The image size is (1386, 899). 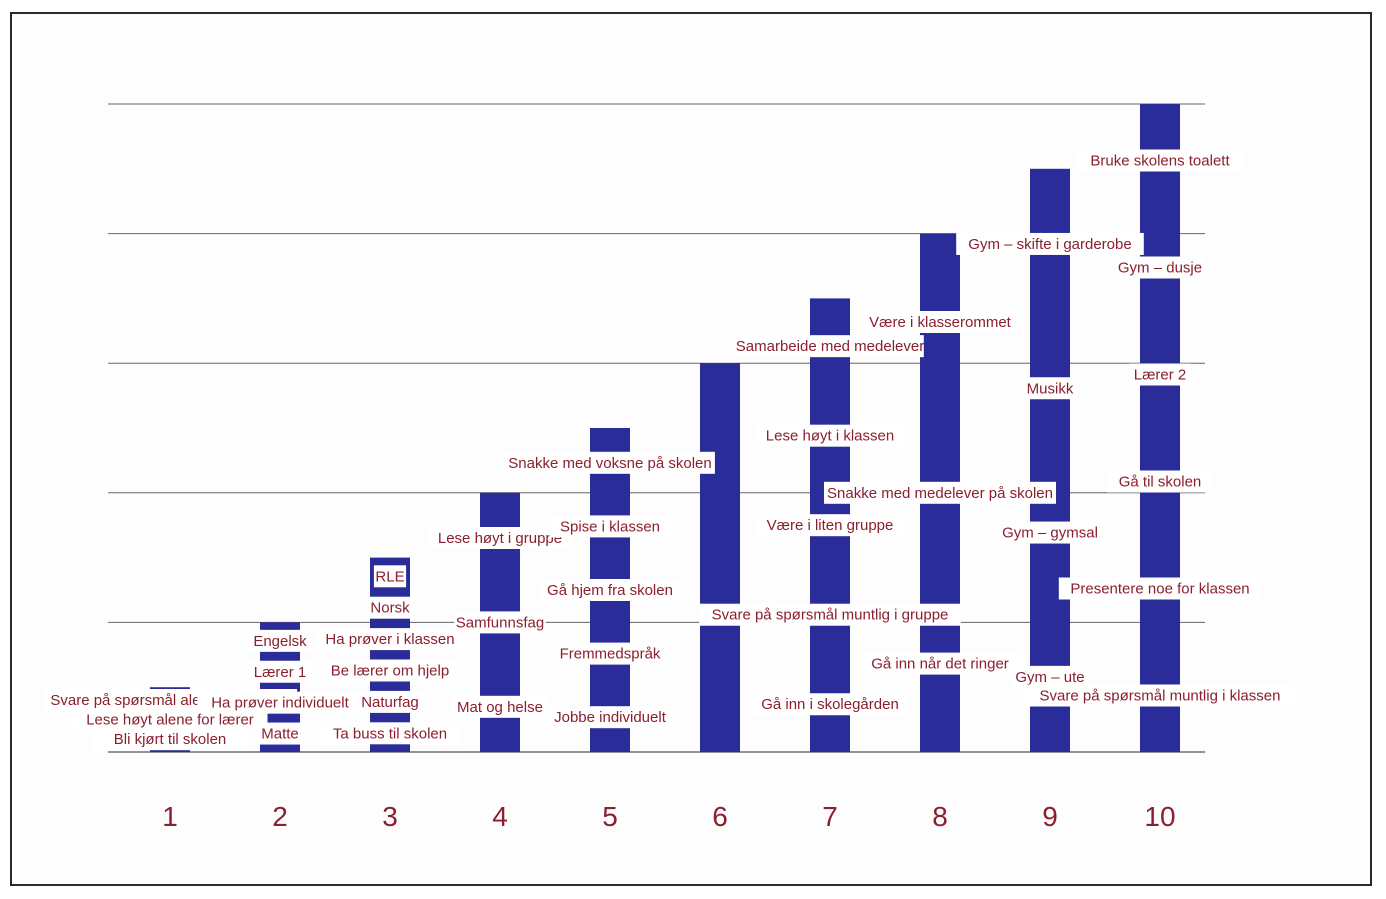 What do you see at coordinates (940, 816) in the screenshot?
I see `x-tick-label: 8` at bounding box center [940, 816].